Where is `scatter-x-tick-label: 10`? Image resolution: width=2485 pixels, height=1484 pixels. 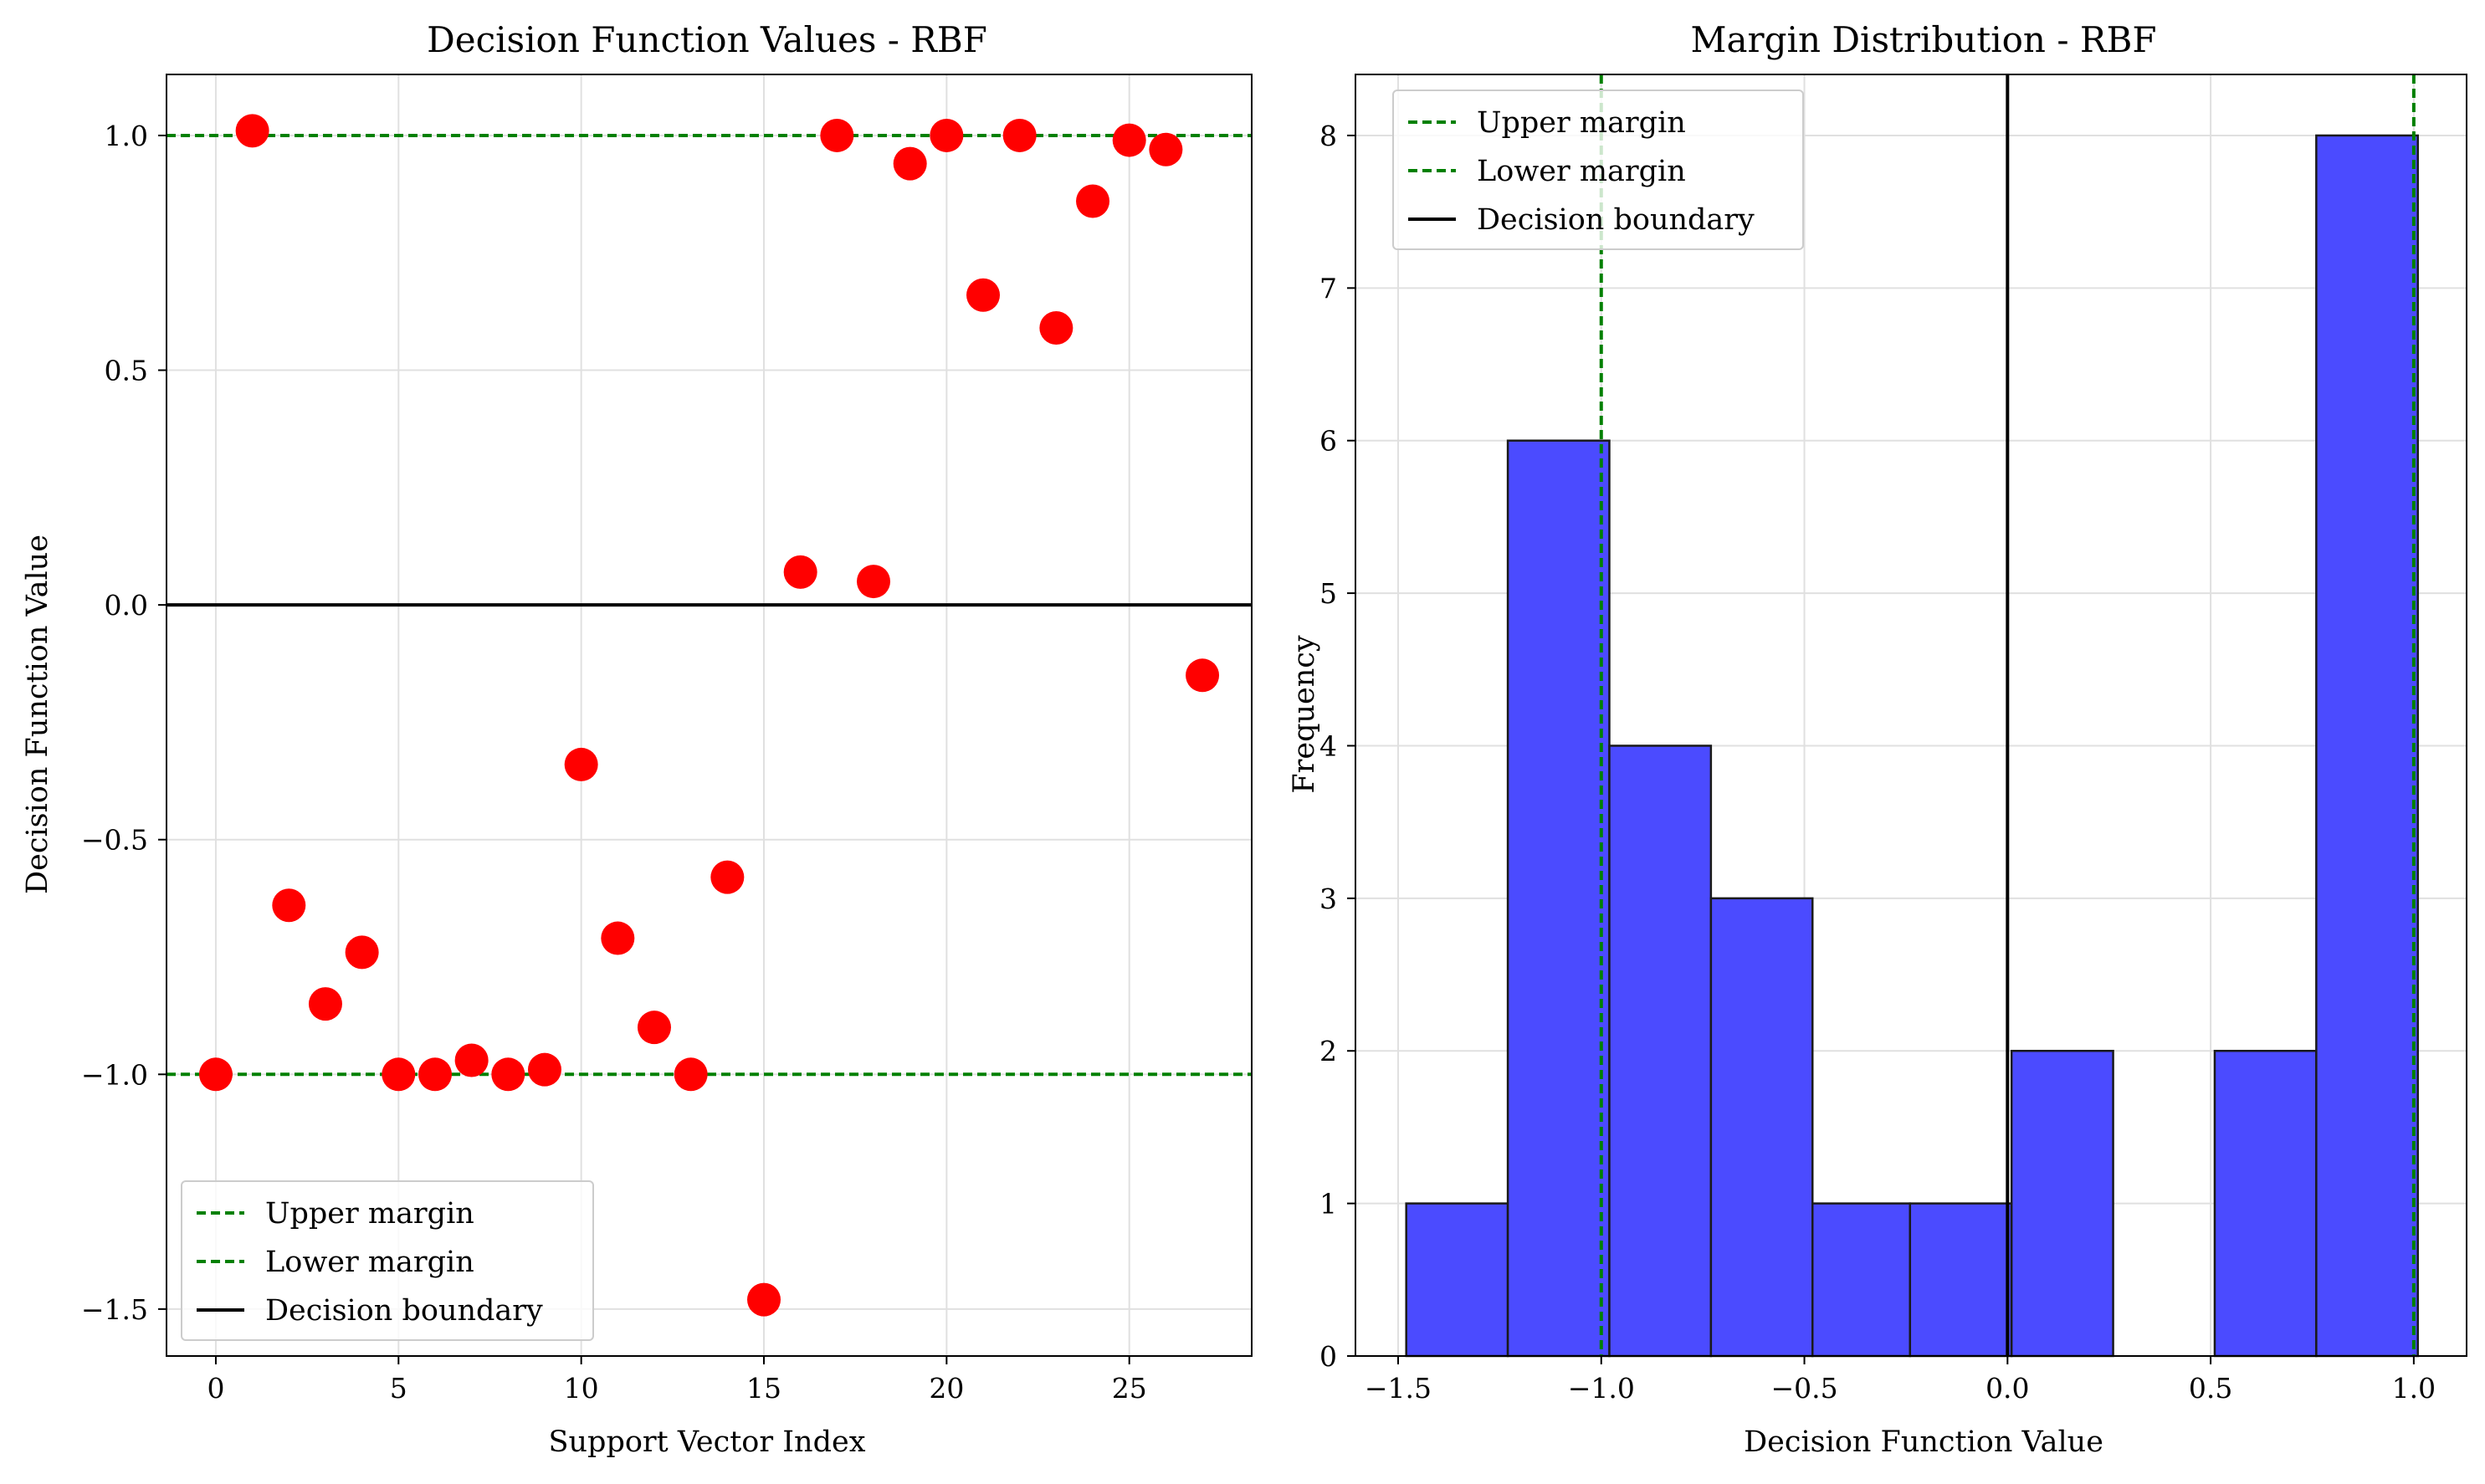
scatter-x-tick-label: 10 is located at coordinates (581, 1388).